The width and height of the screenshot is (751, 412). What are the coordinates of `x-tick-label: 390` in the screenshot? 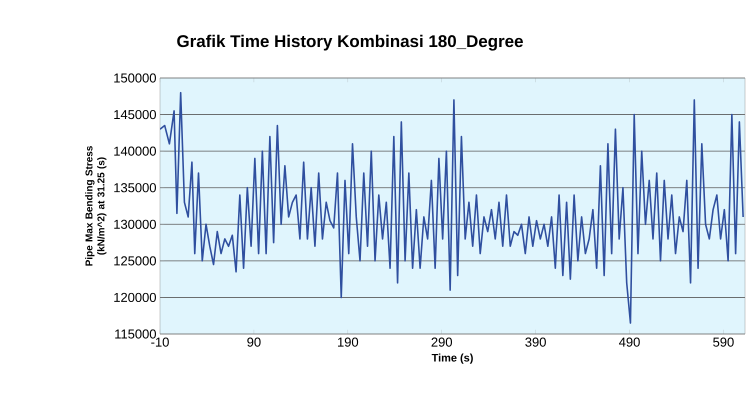 It's located at (535, 342).